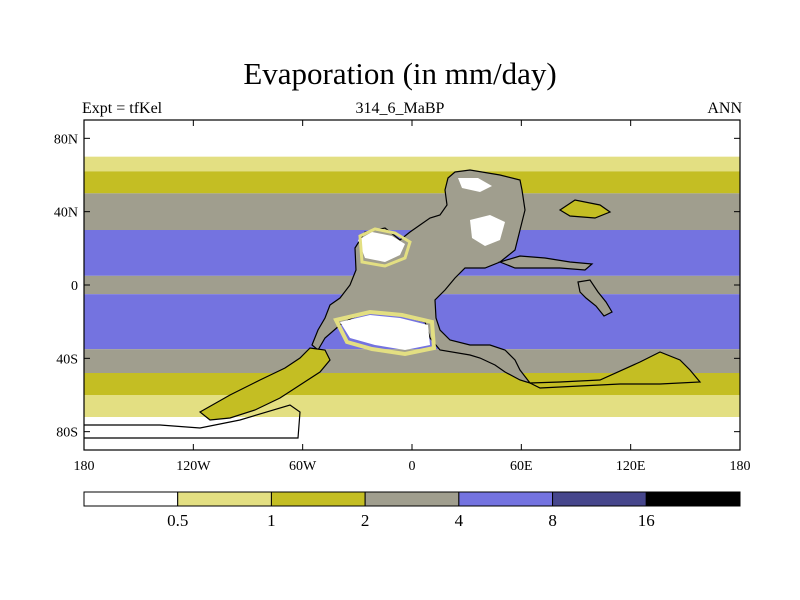  Describe the element at coordinates (193, 466) in the screenshot. I see `lon-tick-label-1: 120W` at that location.